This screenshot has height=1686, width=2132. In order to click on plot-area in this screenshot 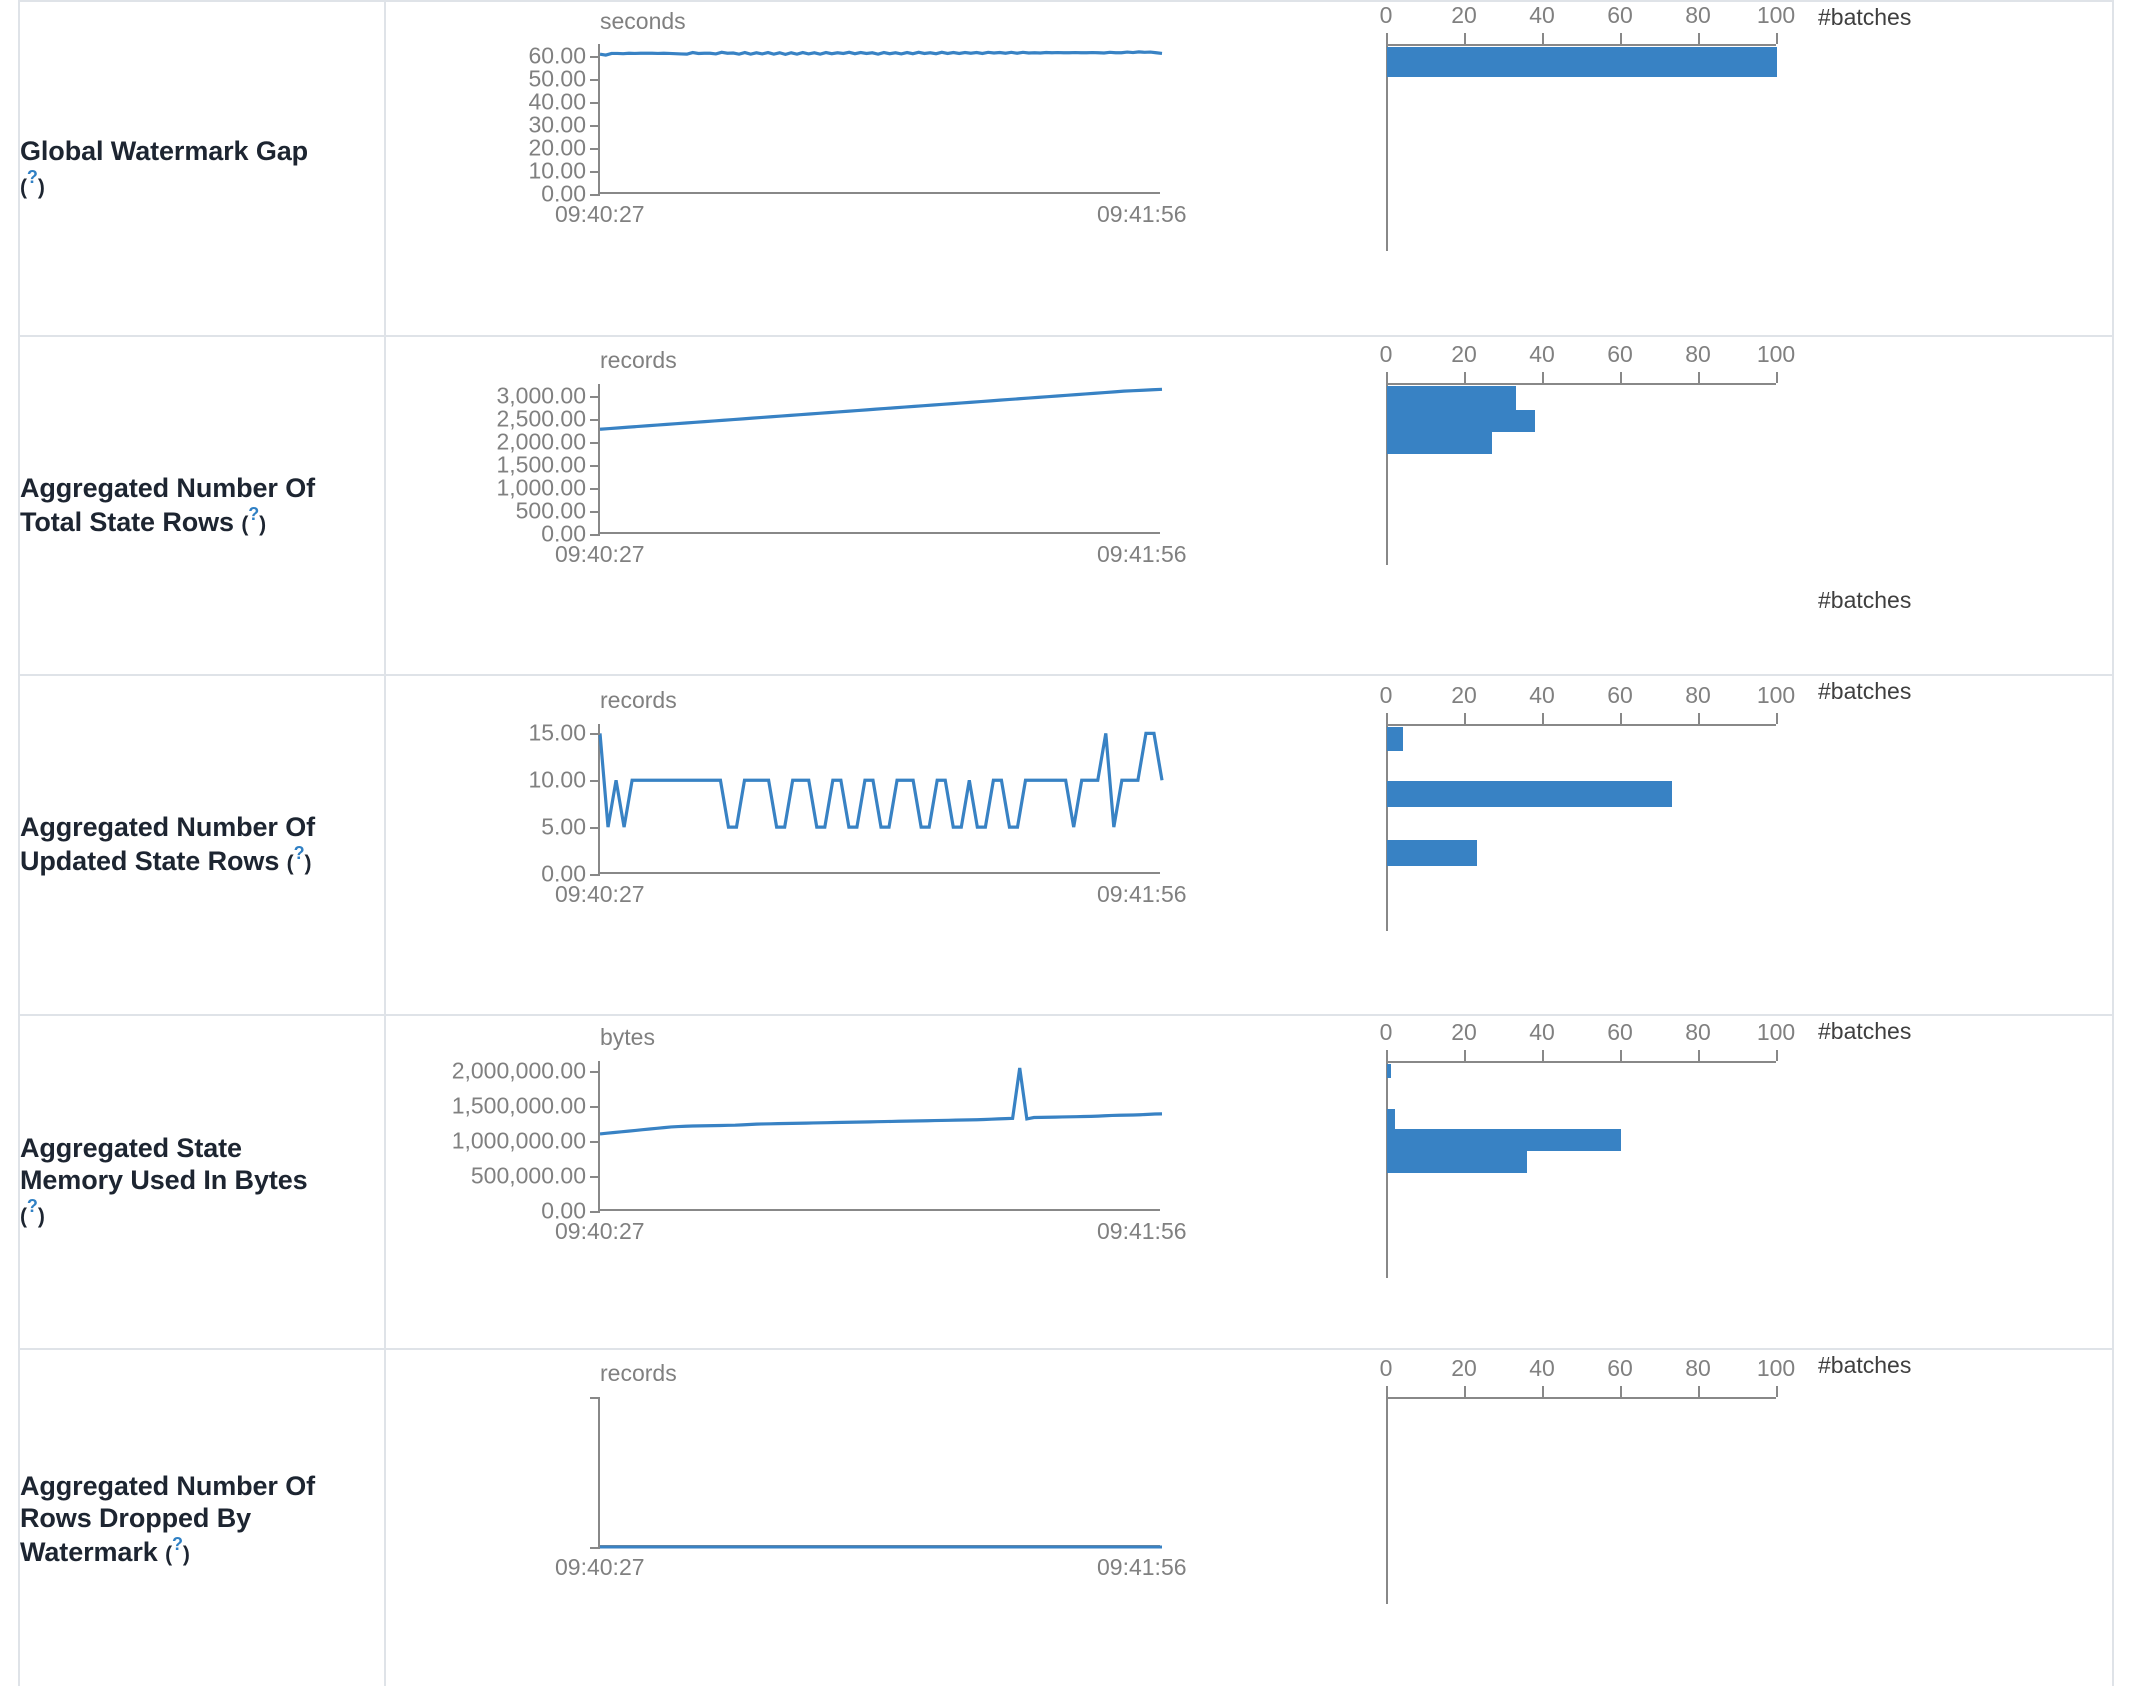, I will do `click(875, 1473)`.